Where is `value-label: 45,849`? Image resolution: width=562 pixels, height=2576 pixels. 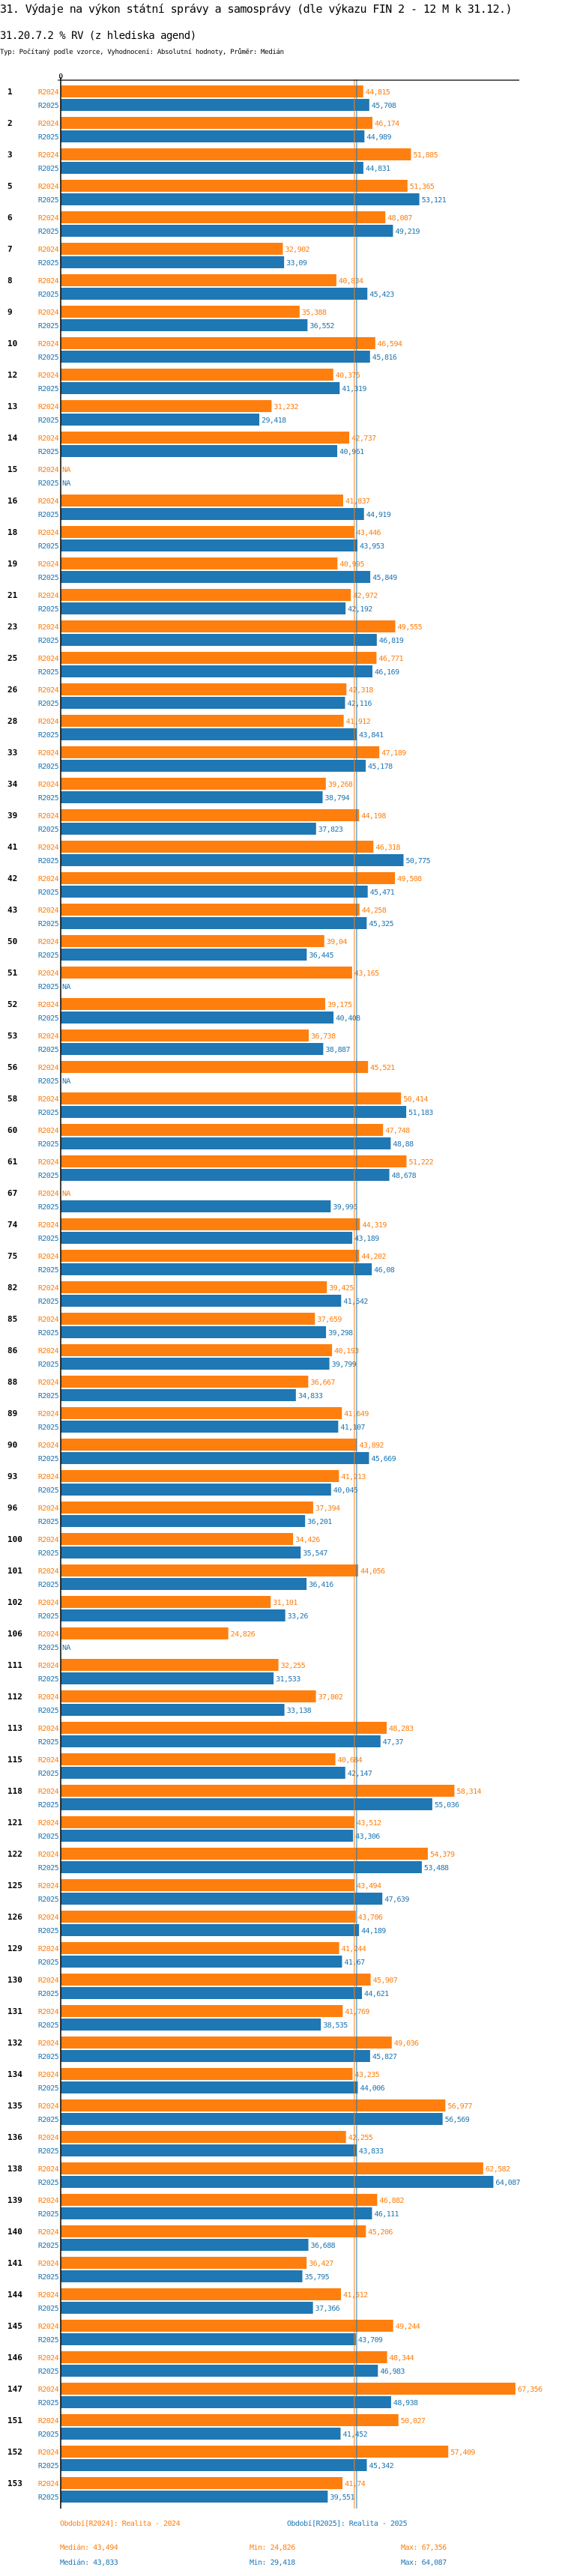
value-label: 45,849 is located at coordinates (384, 578).